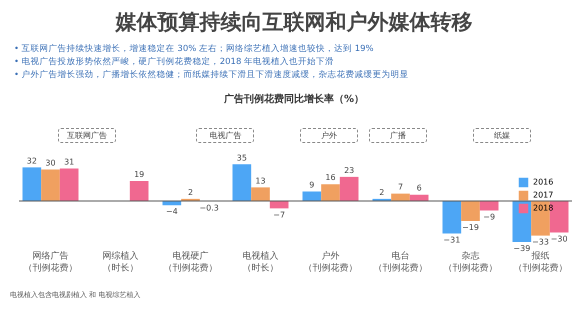 Image resolution: width=588 pixels, height=324 pixels. I want to click on data-label: −30, so click(559, 239).